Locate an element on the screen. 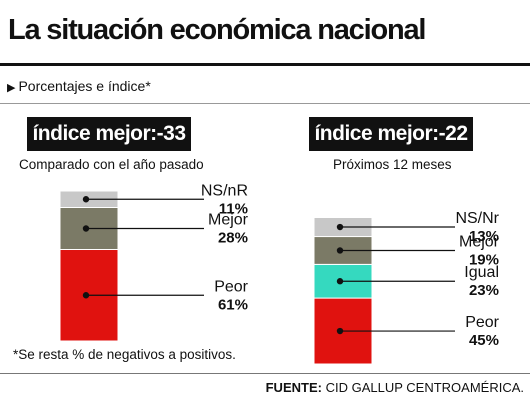  marker-dot-right-peor is located at coordinates (340, 331).